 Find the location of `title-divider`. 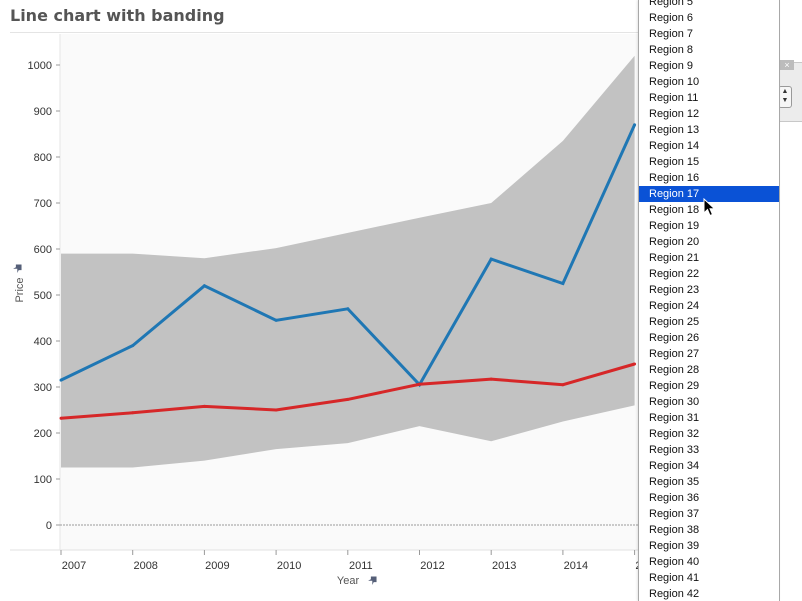

title-divider is located at coordinates (324, 32).